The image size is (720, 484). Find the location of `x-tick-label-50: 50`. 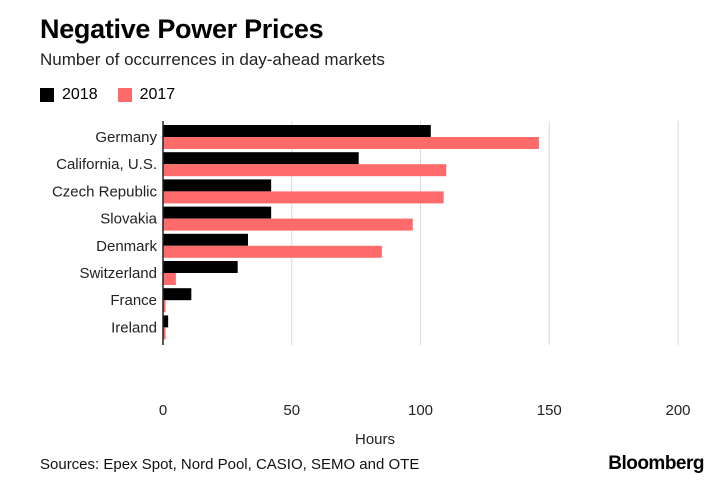

x-tick-label-50: 50 is located at coordinates (291, 410).